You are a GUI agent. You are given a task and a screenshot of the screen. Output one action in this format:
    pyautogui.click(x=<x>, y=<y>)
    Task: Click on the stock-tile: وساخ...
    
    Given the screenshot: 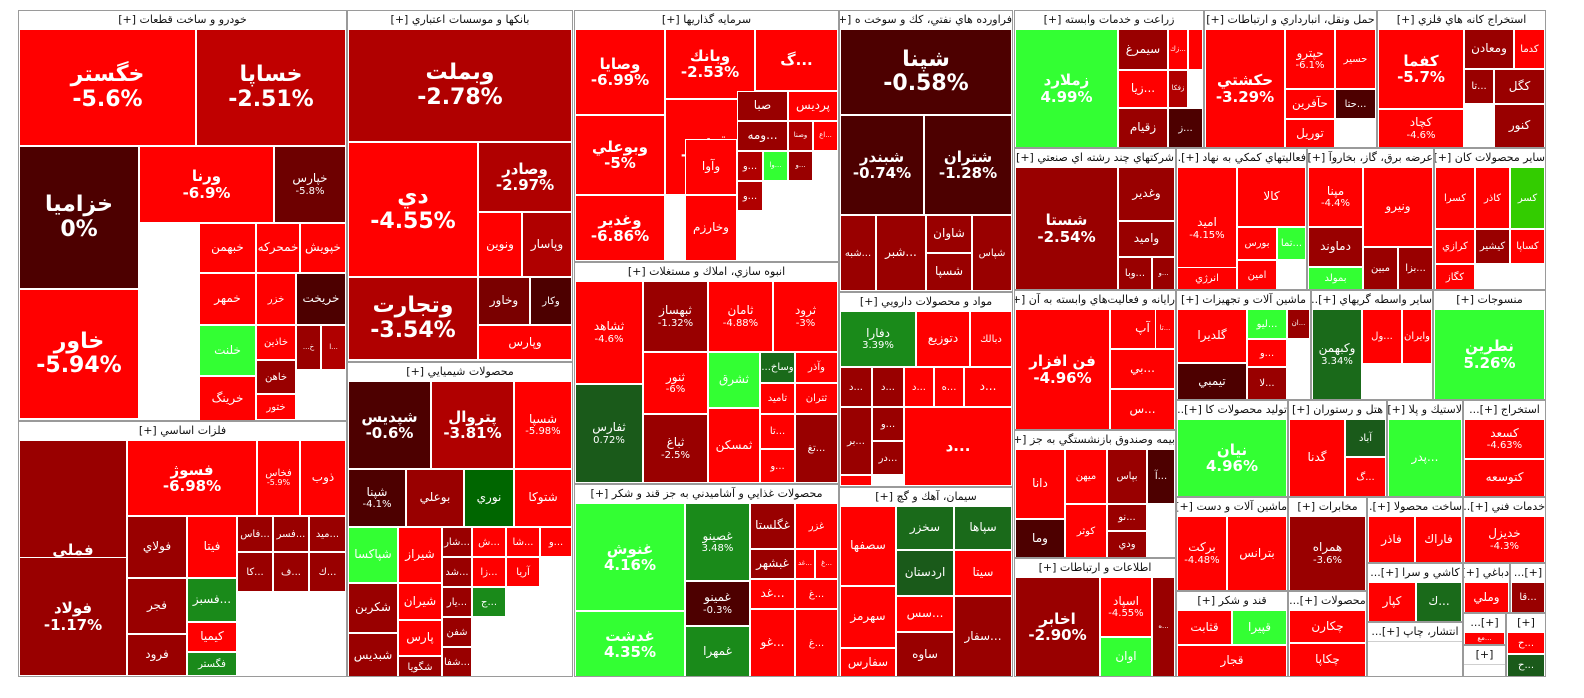 What is the action you would take?
    pyautogui.click(x=777, y=367)
    